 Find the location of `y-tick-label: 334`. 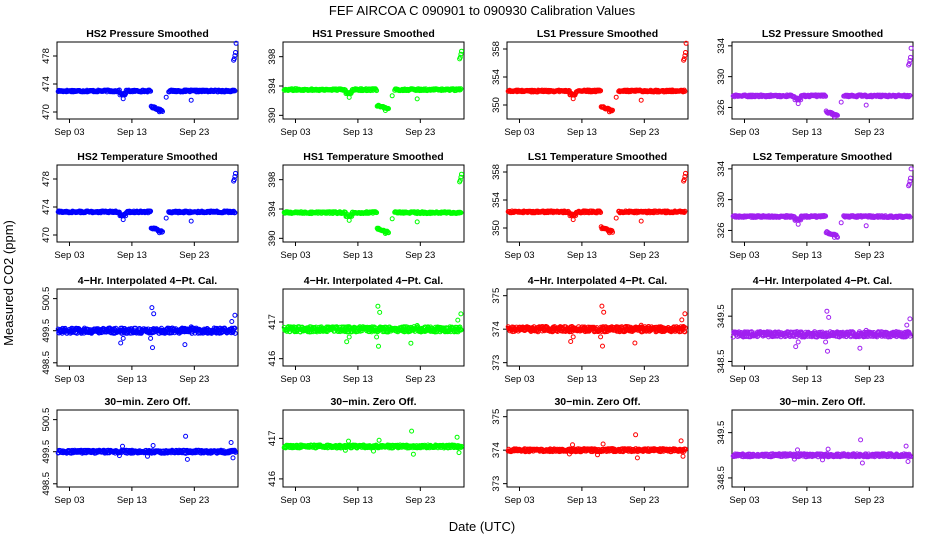

y-tick-label: 334 is located at coordinates (721, 46).